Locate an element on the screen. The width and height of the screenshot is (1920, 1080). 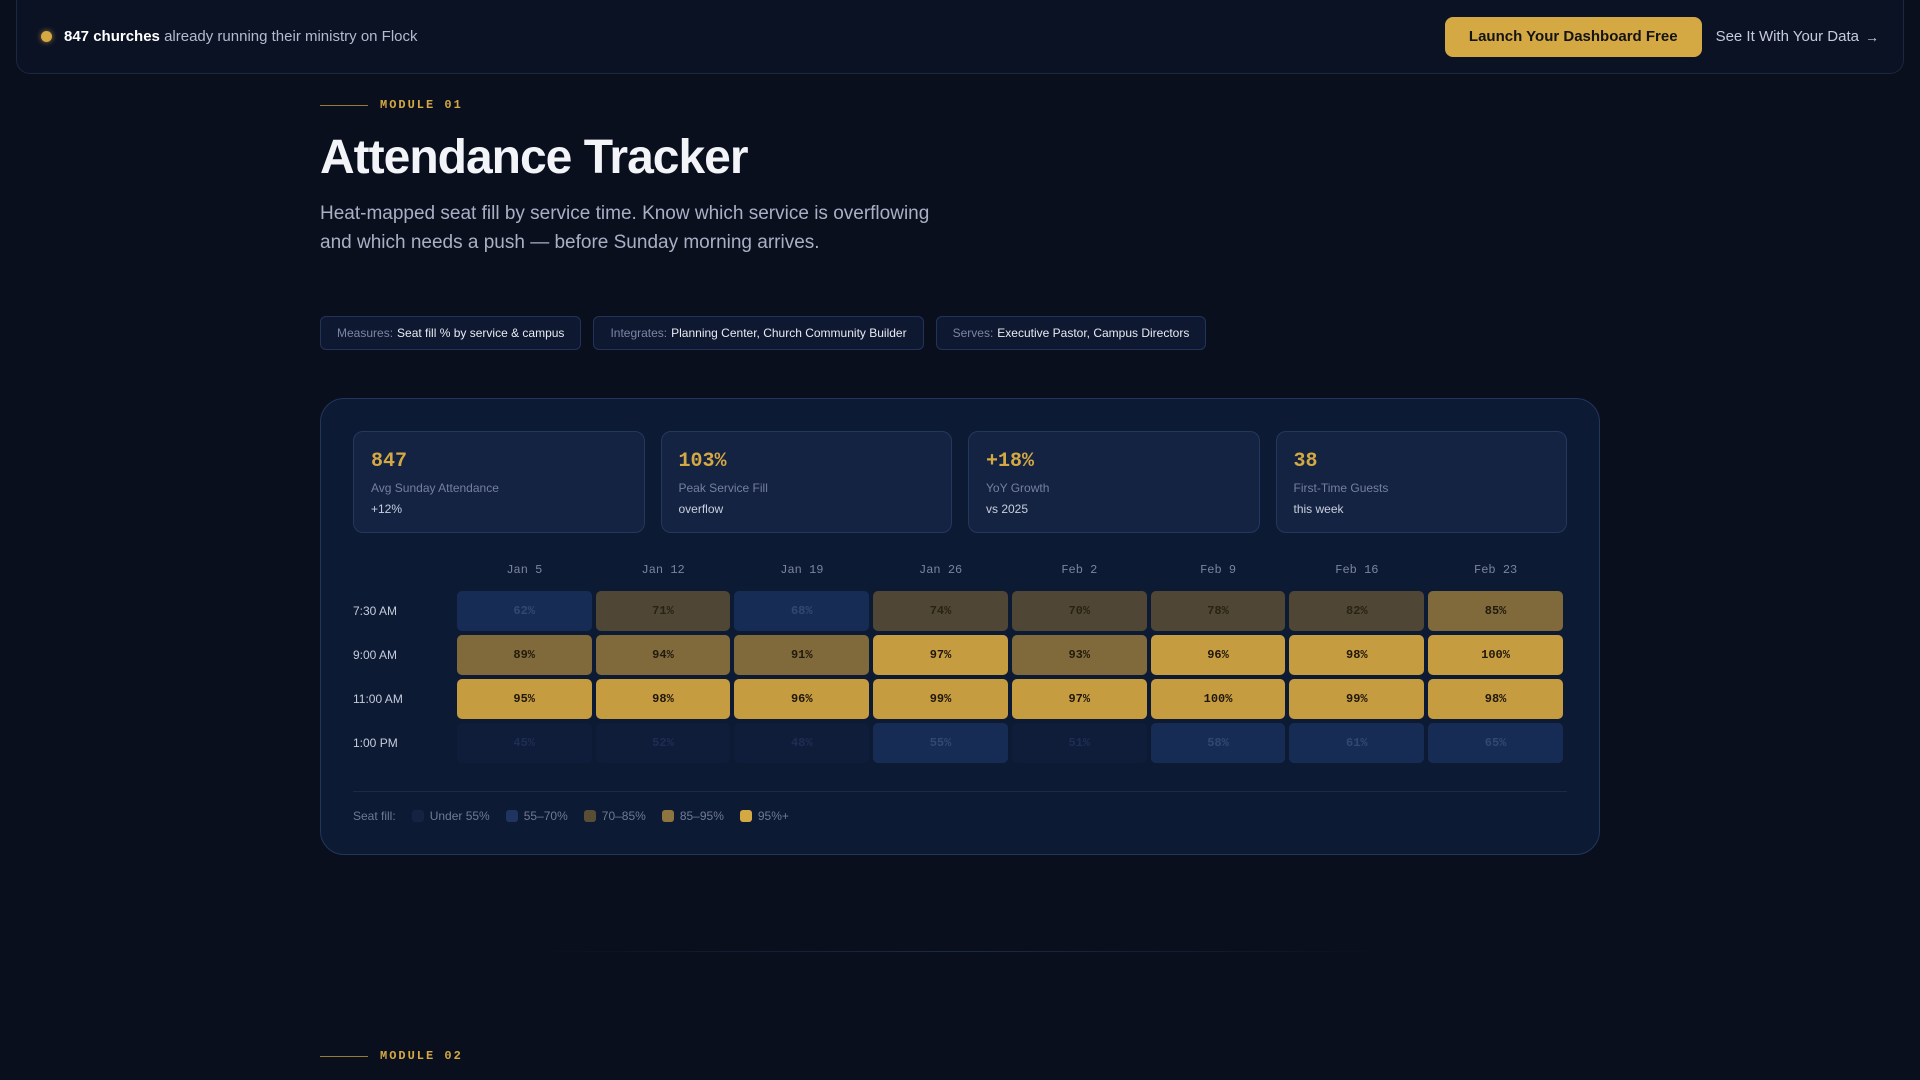
pill-key: Serves: is located at coordinates (973, 333).